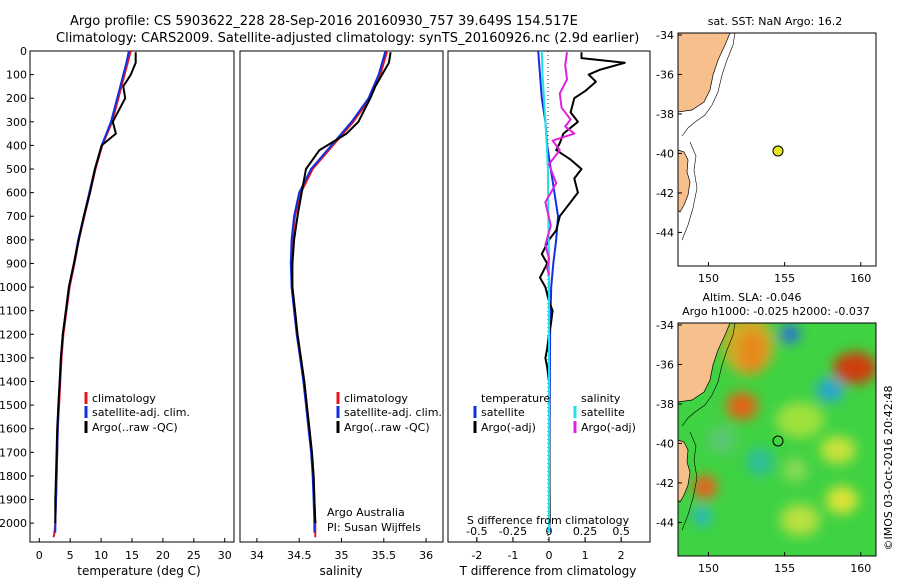 This screenshot has width=900, height=584. I want to click on salinity-xlabel: salinity, so click(340, 571).